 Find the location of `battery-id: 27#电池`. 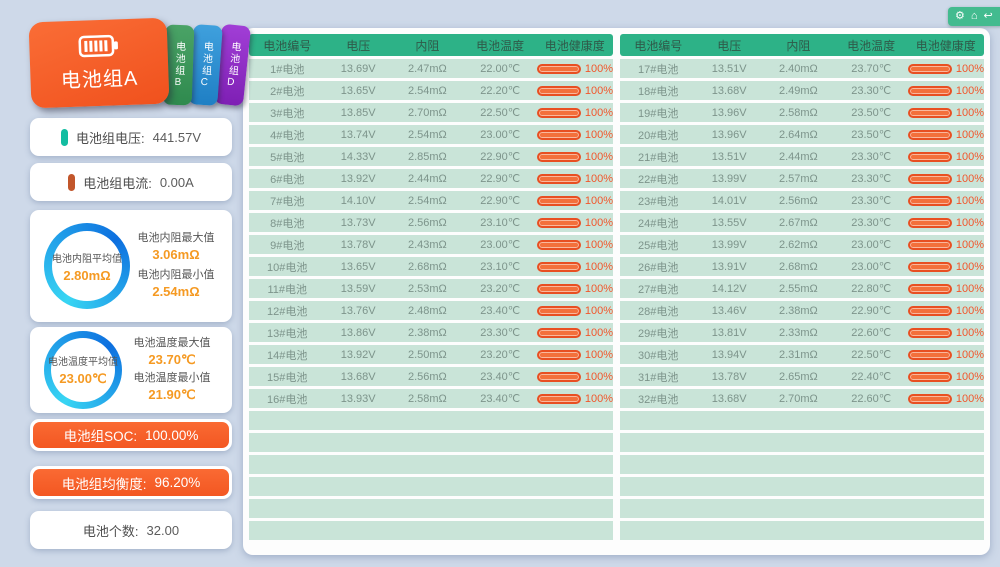

battery-id: 27#电池 is located at coordinates (658, 289).